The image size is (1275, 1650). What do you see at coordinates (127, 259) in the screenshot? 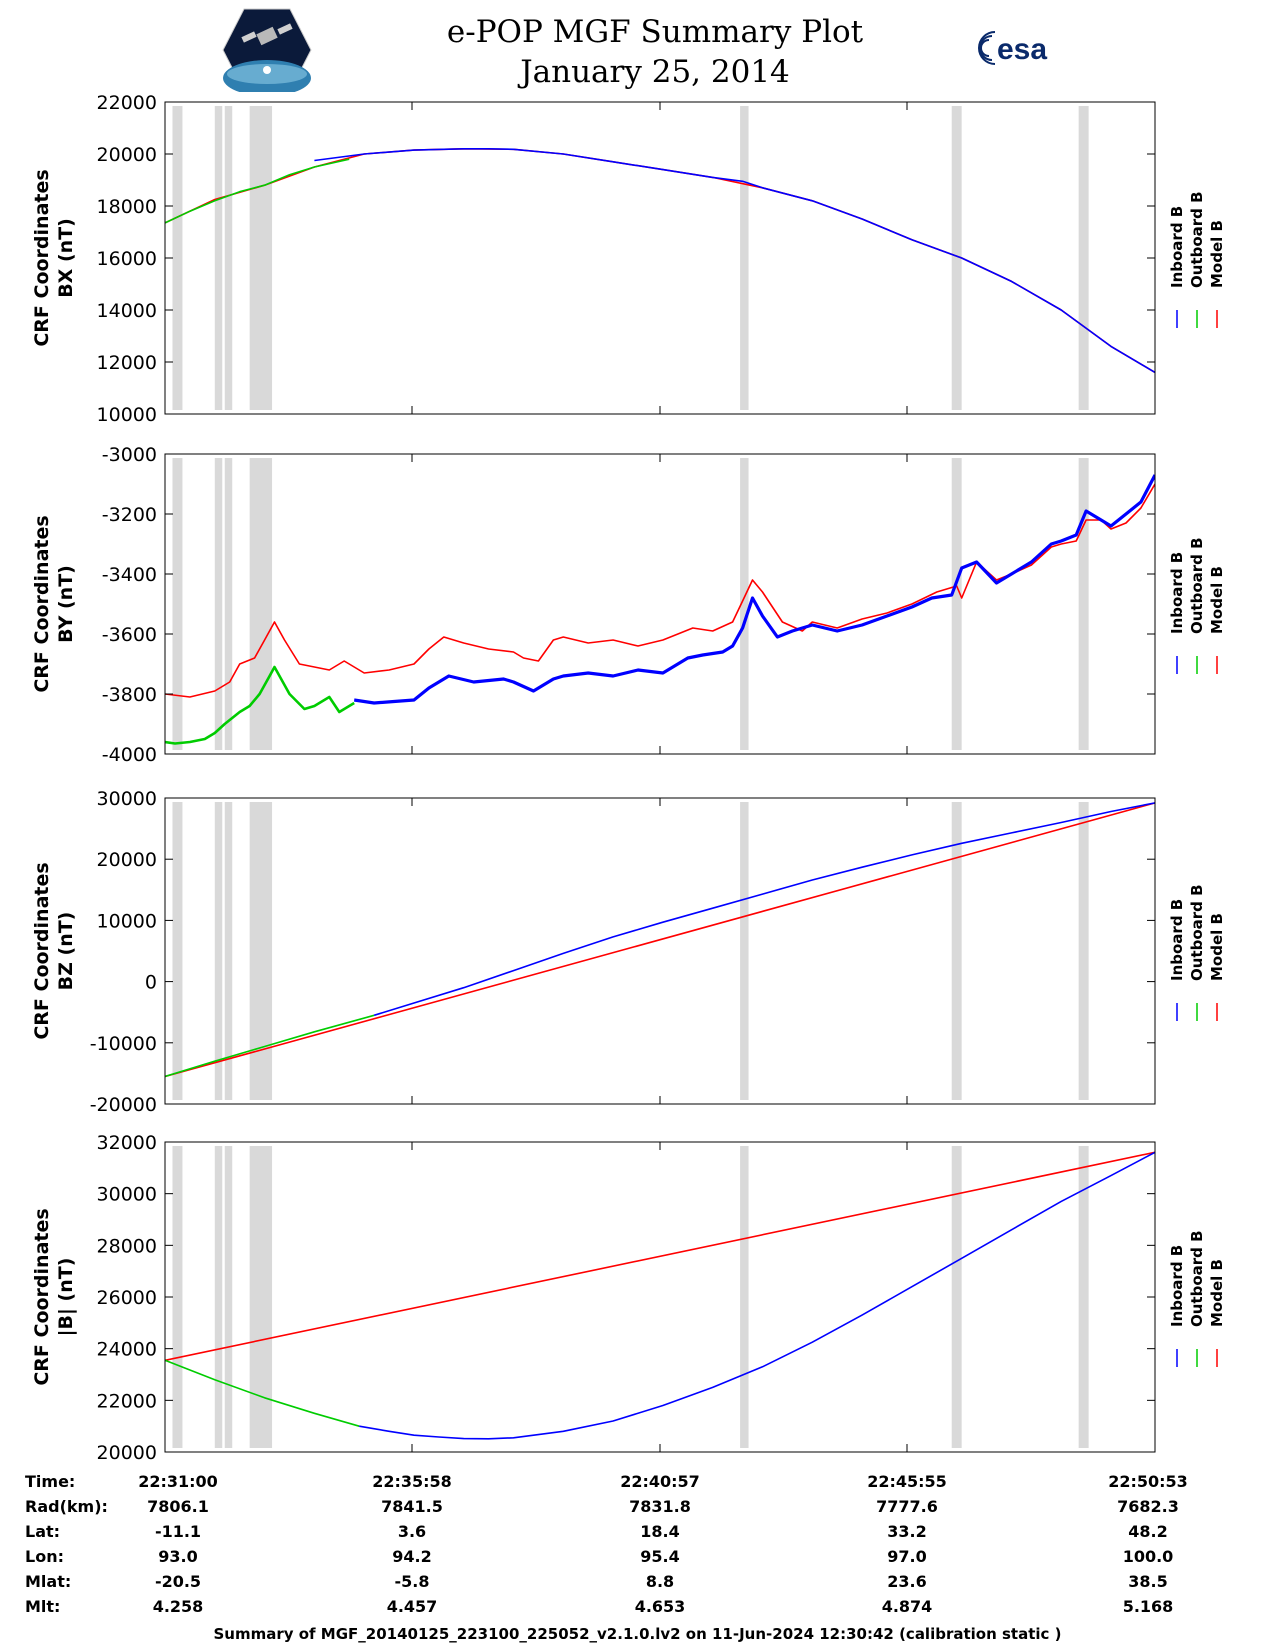
I see `y-tick-label: 16000` at bounding box center [127, 259].